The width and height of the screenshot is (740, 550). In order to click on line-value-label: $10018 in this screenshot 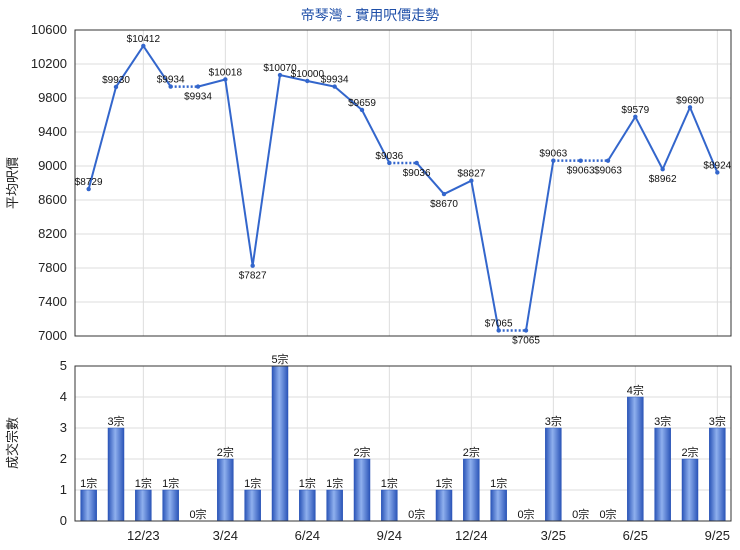, I will do `click(226, 72)`.